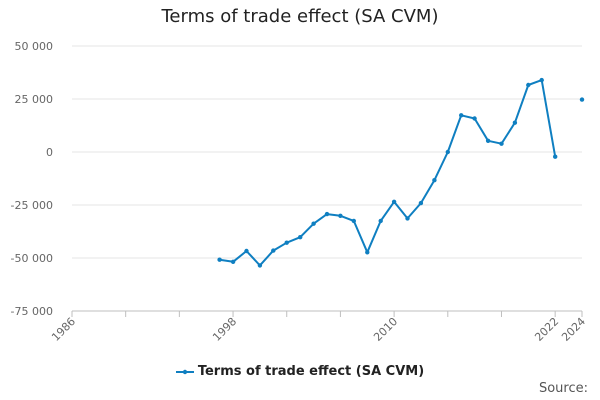 This screenshot has height=400, width=600. Describe the element at coordinates (327, 314) in the screenshot. I see `x-axis` at that location.